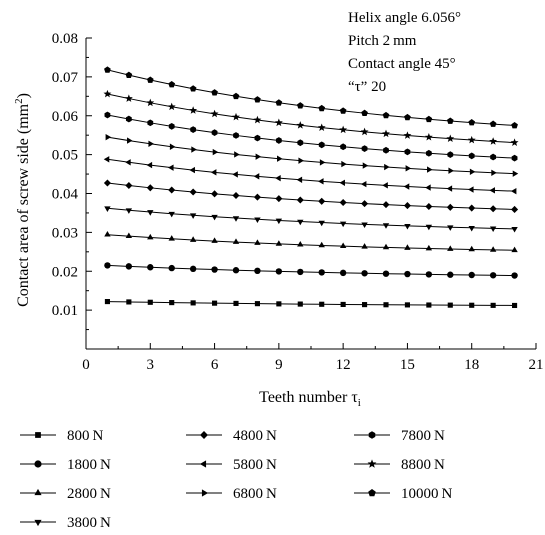 The image size is (545, 535). What do you see at coordinates (65, 117) in the screenshot?
I see `y-tick-label: 0.06` at bounding box center [65, 117].